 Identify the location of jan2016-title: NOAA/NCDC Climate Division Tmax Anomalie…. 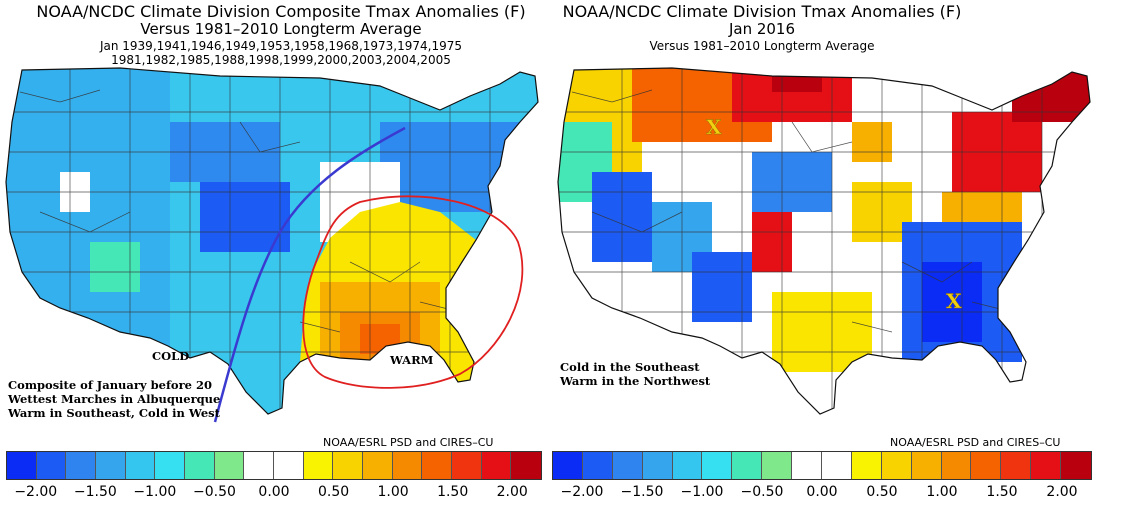
(762, 11).